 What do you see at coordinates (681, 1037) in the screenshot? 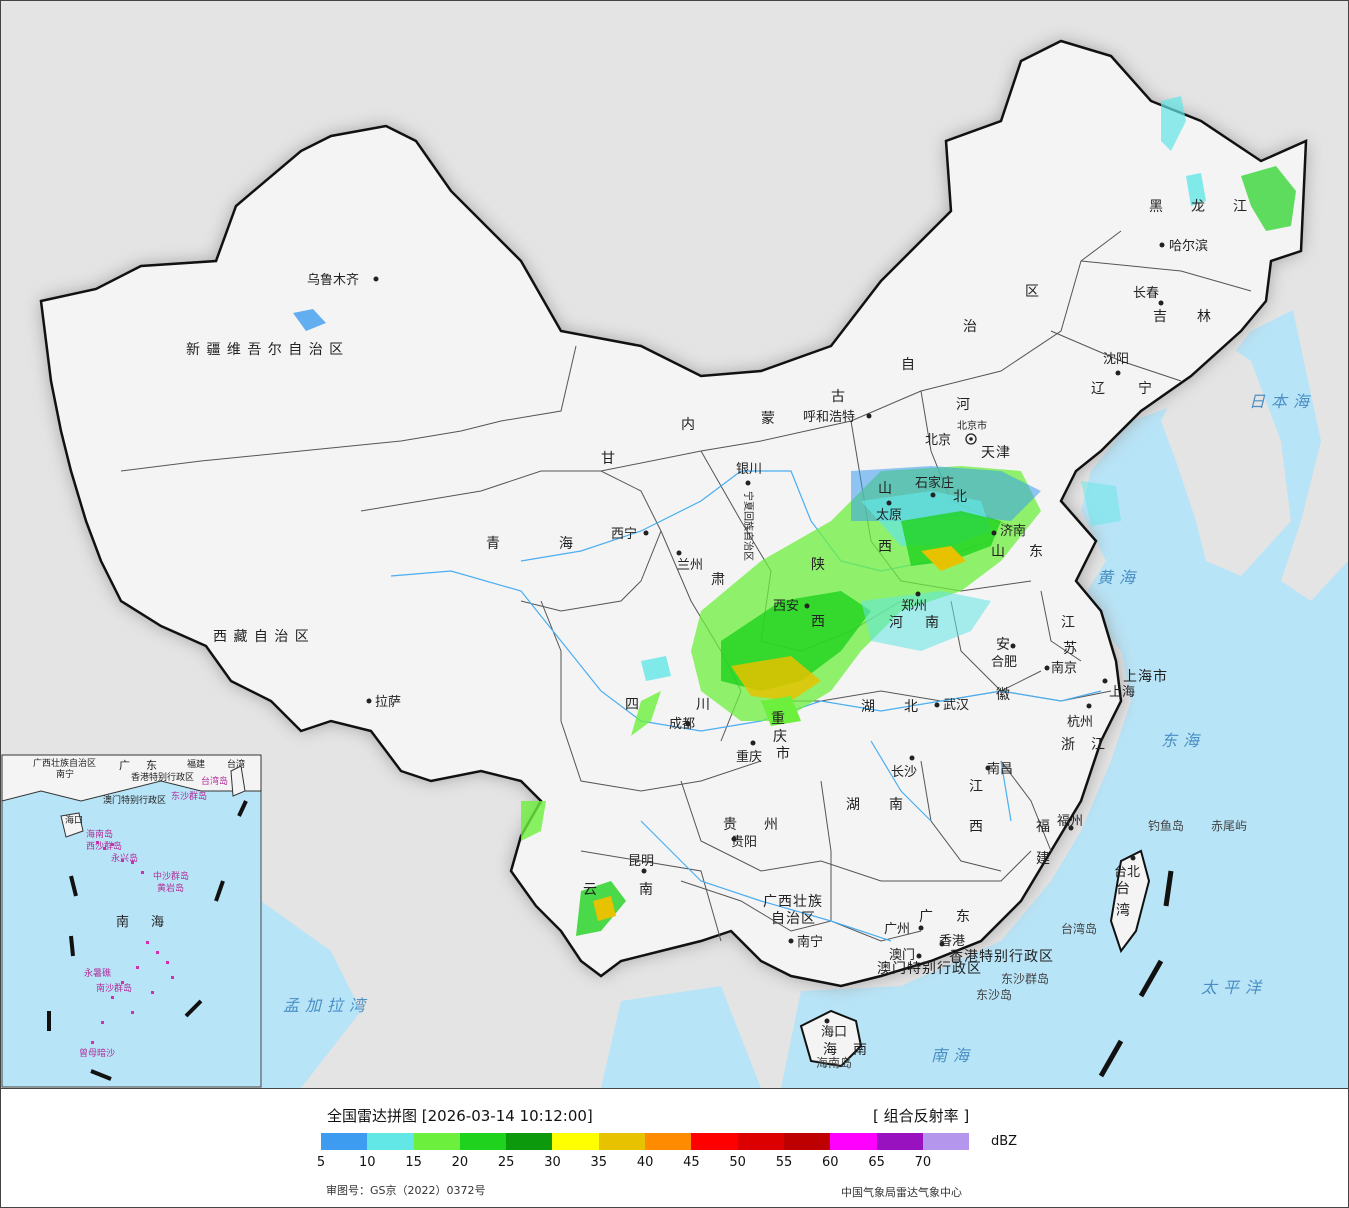
I see `gulf-tonkin` at bounding box center [681, 1037].